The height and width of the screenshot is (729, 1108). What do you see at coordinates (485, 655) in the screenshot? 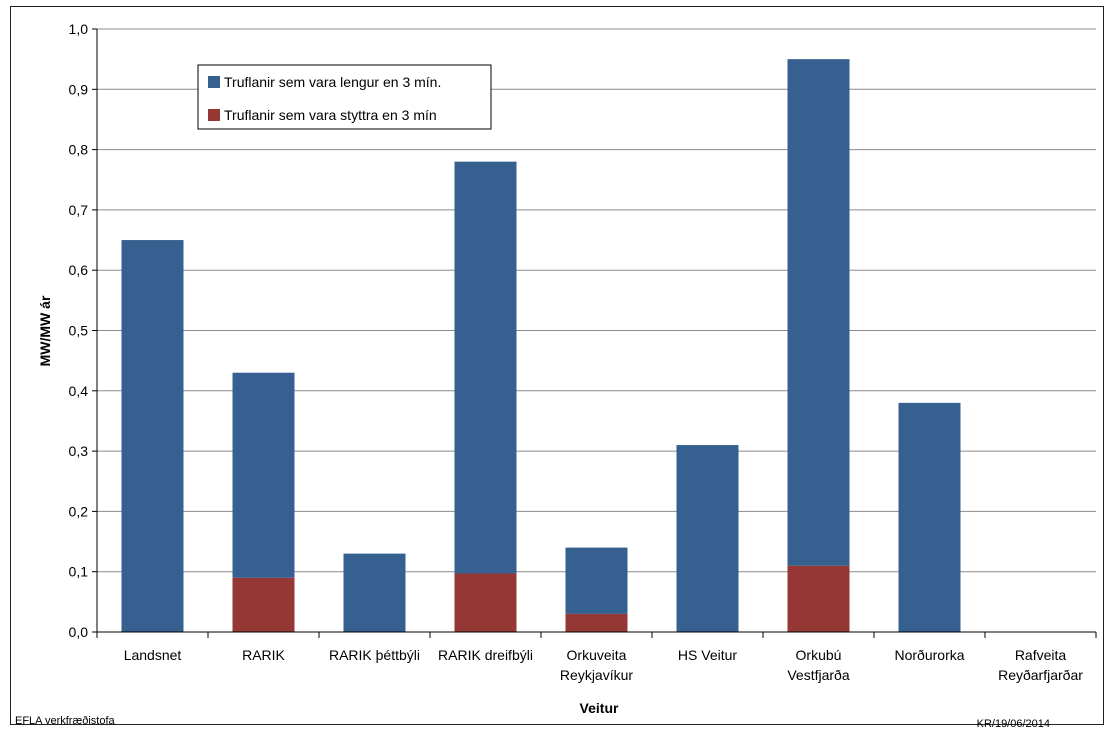
I see `x-category-label: RARIK dreifbýli` at bounding box center [485, 655].